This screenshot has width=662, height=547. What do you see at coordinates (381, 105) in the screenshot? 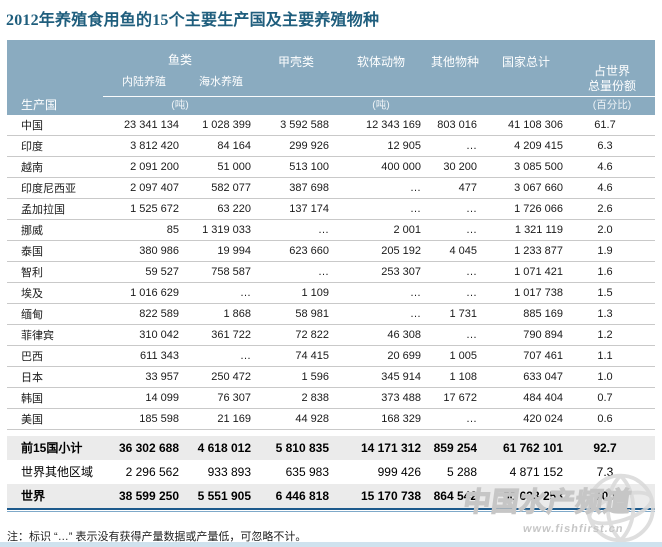
I see `unit-tonnes-mid: (吨)` at bounding box center [381, 105].